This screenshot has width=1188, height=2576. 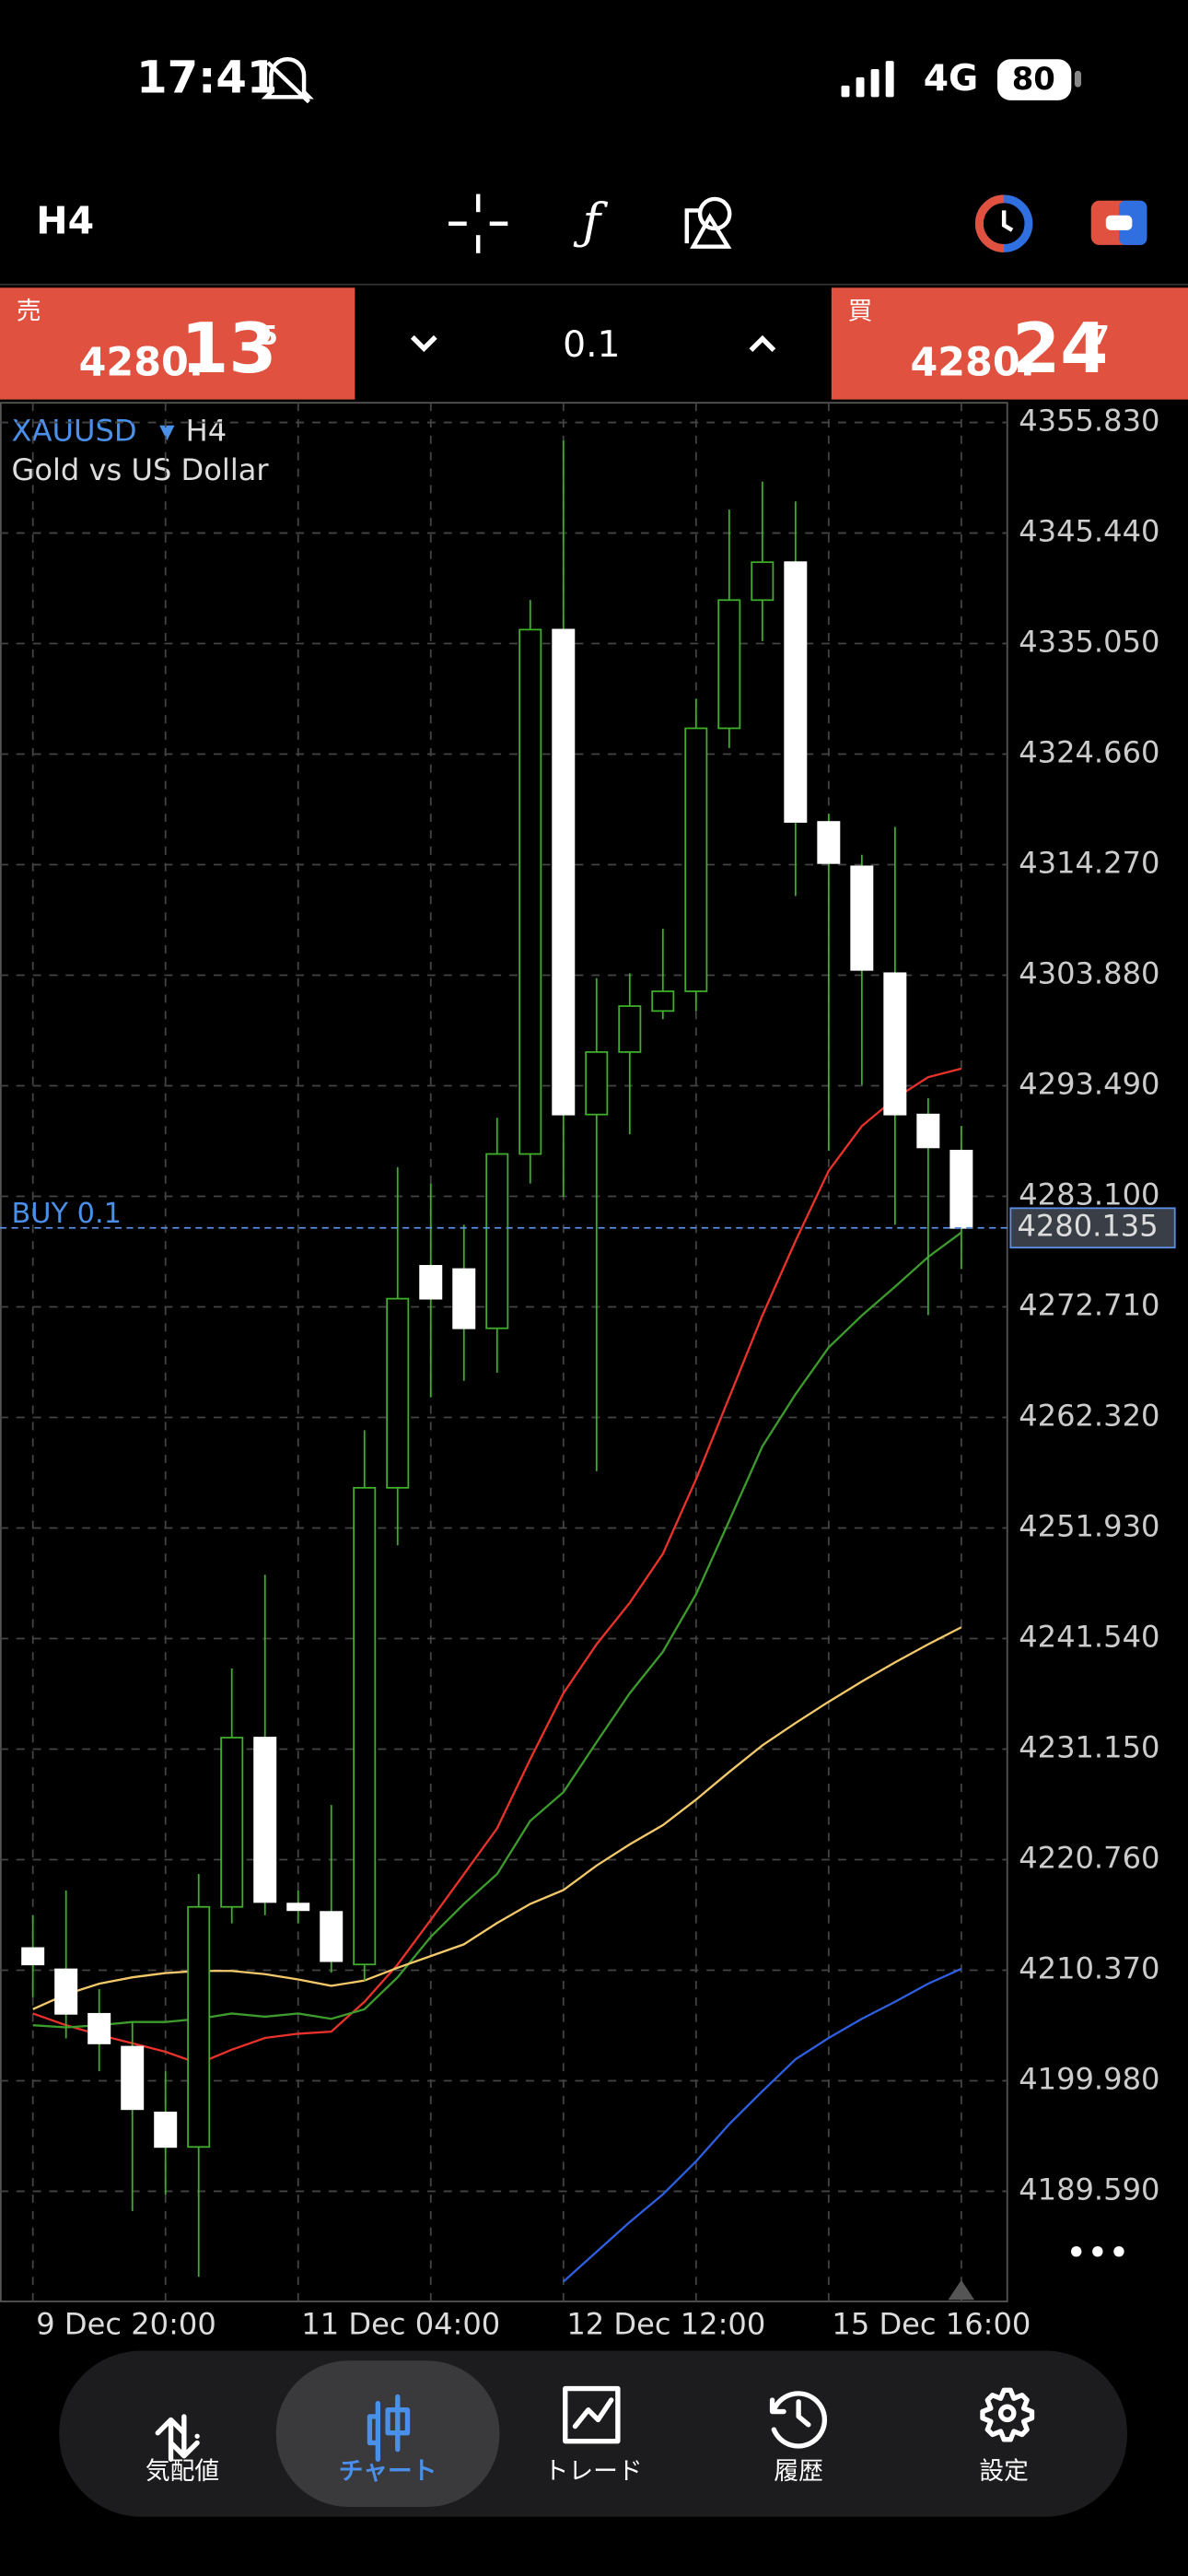 What do you see at coordinates (1004, 2471) in the screenshot?
I see `nav-label: 設定` at bounding box center [1004, 2471].